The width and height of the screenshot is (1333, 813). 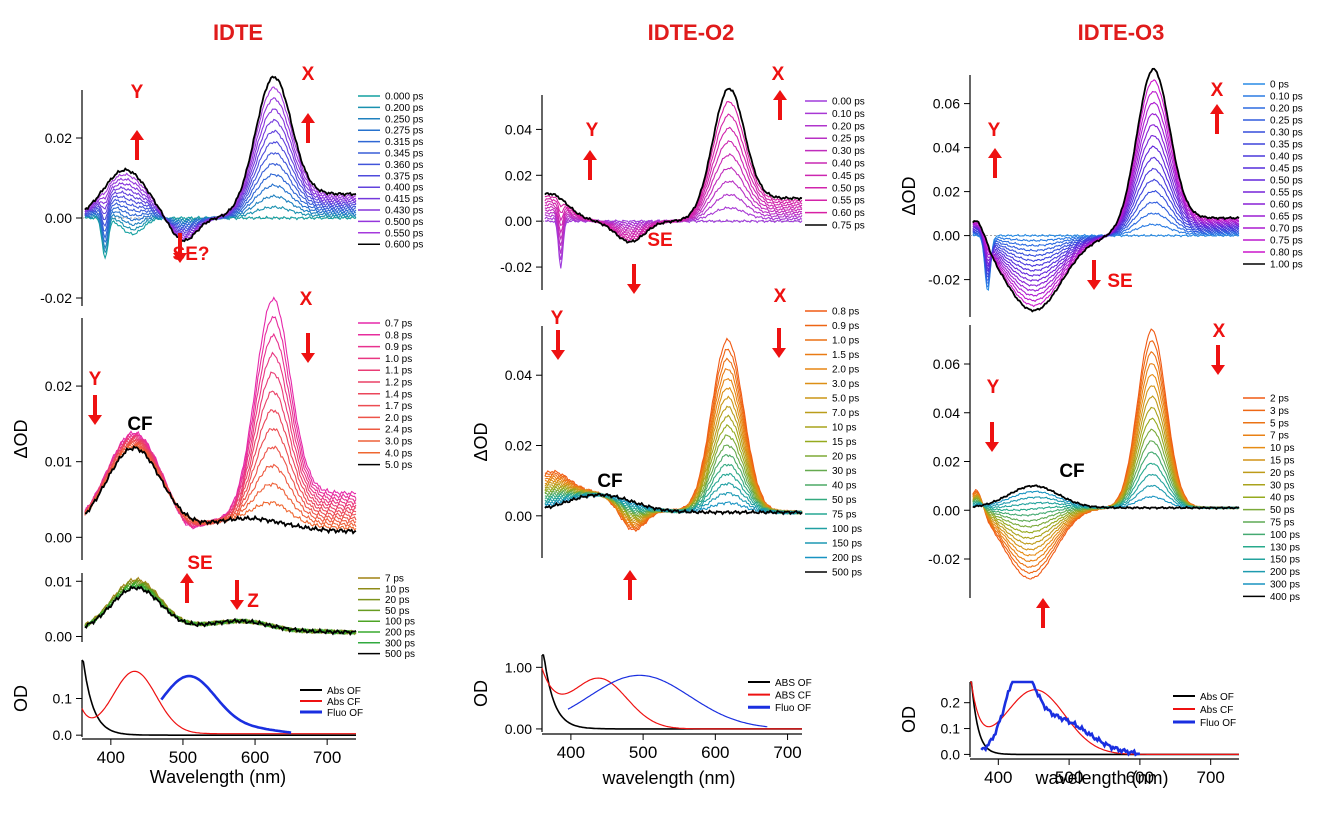 I want to click on col2-panel0-annotation-label: Y, so click(x=994, y=130).